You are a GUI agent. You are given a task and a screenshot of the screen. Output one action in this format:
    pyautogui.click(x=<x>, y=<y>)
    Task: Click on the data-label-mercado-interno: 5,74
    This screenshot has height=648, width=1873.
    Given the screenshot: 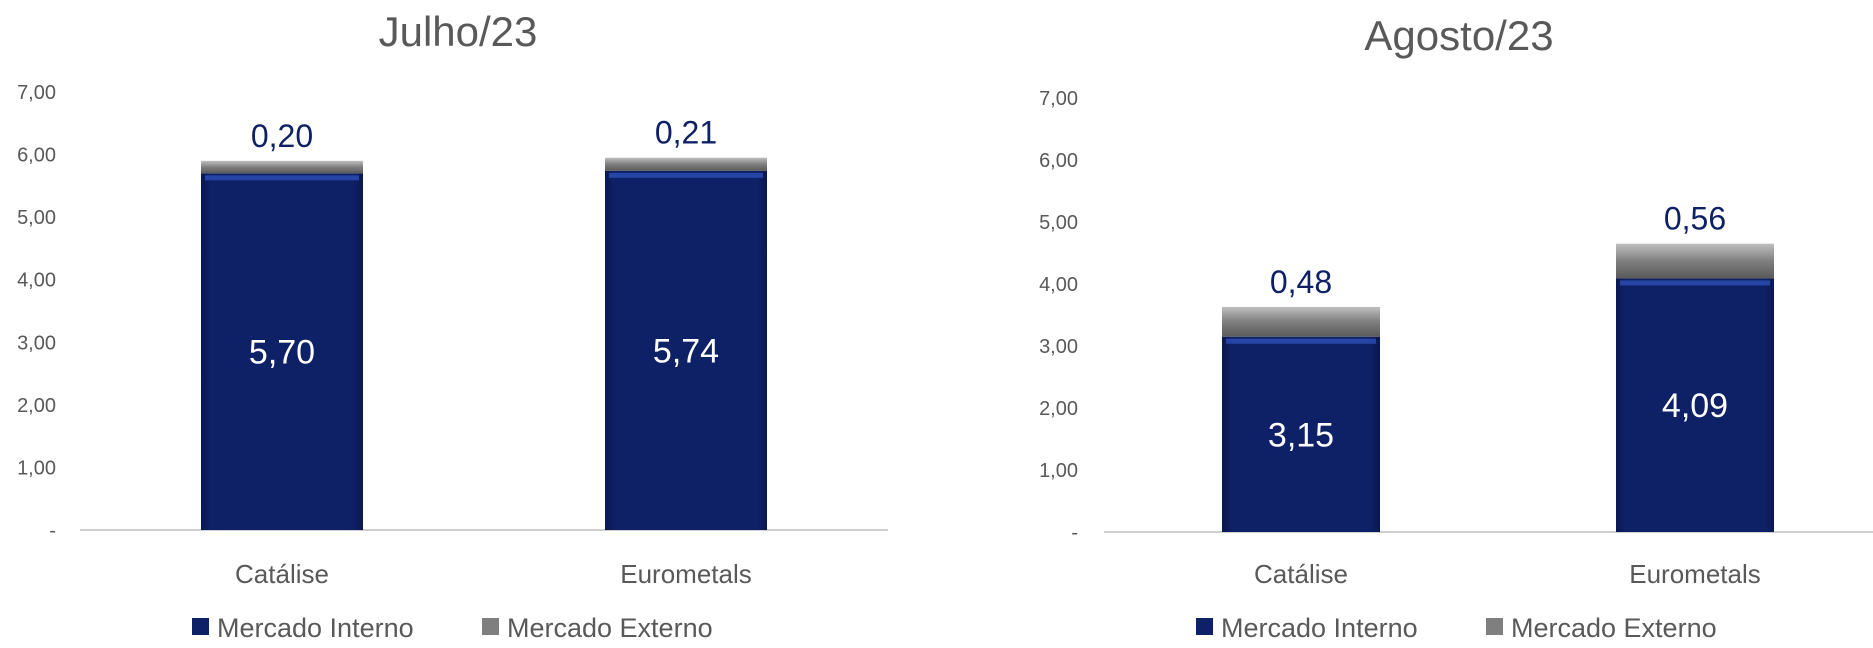 What is the action you would take?
    pyautogui.click(x=686, y=351)
    